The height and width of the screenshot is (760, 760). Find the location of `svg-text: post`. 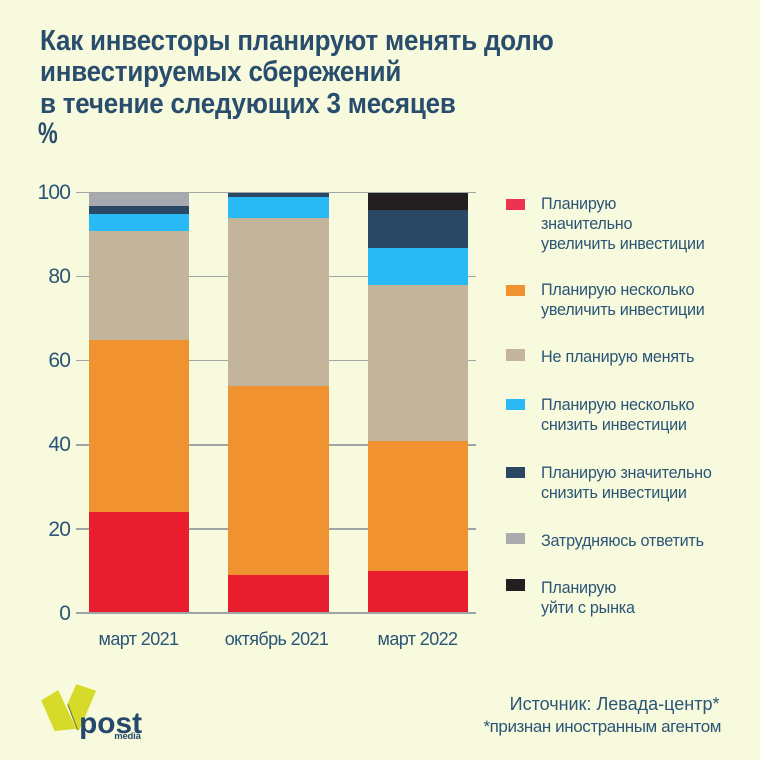

svg-text: post is located at coordinates (110, 723).